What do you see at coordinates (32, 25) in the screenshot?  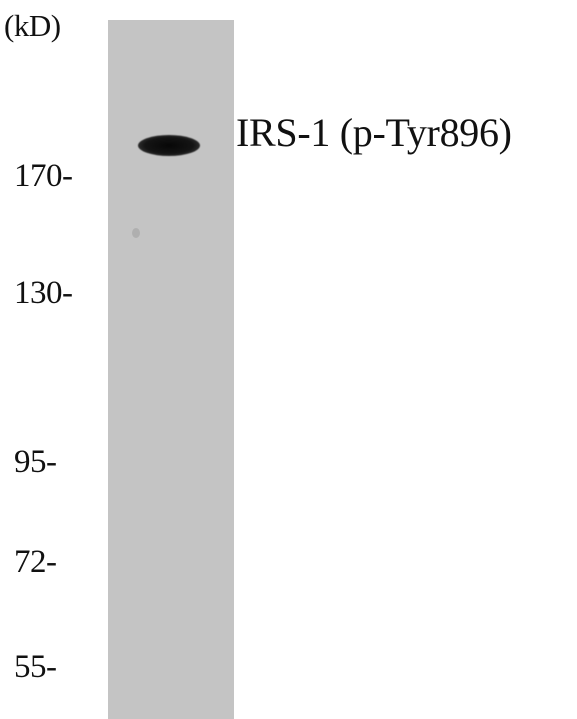 I see `molecular-weight-unit-label: (kD)` at bounding box center [32, 25].